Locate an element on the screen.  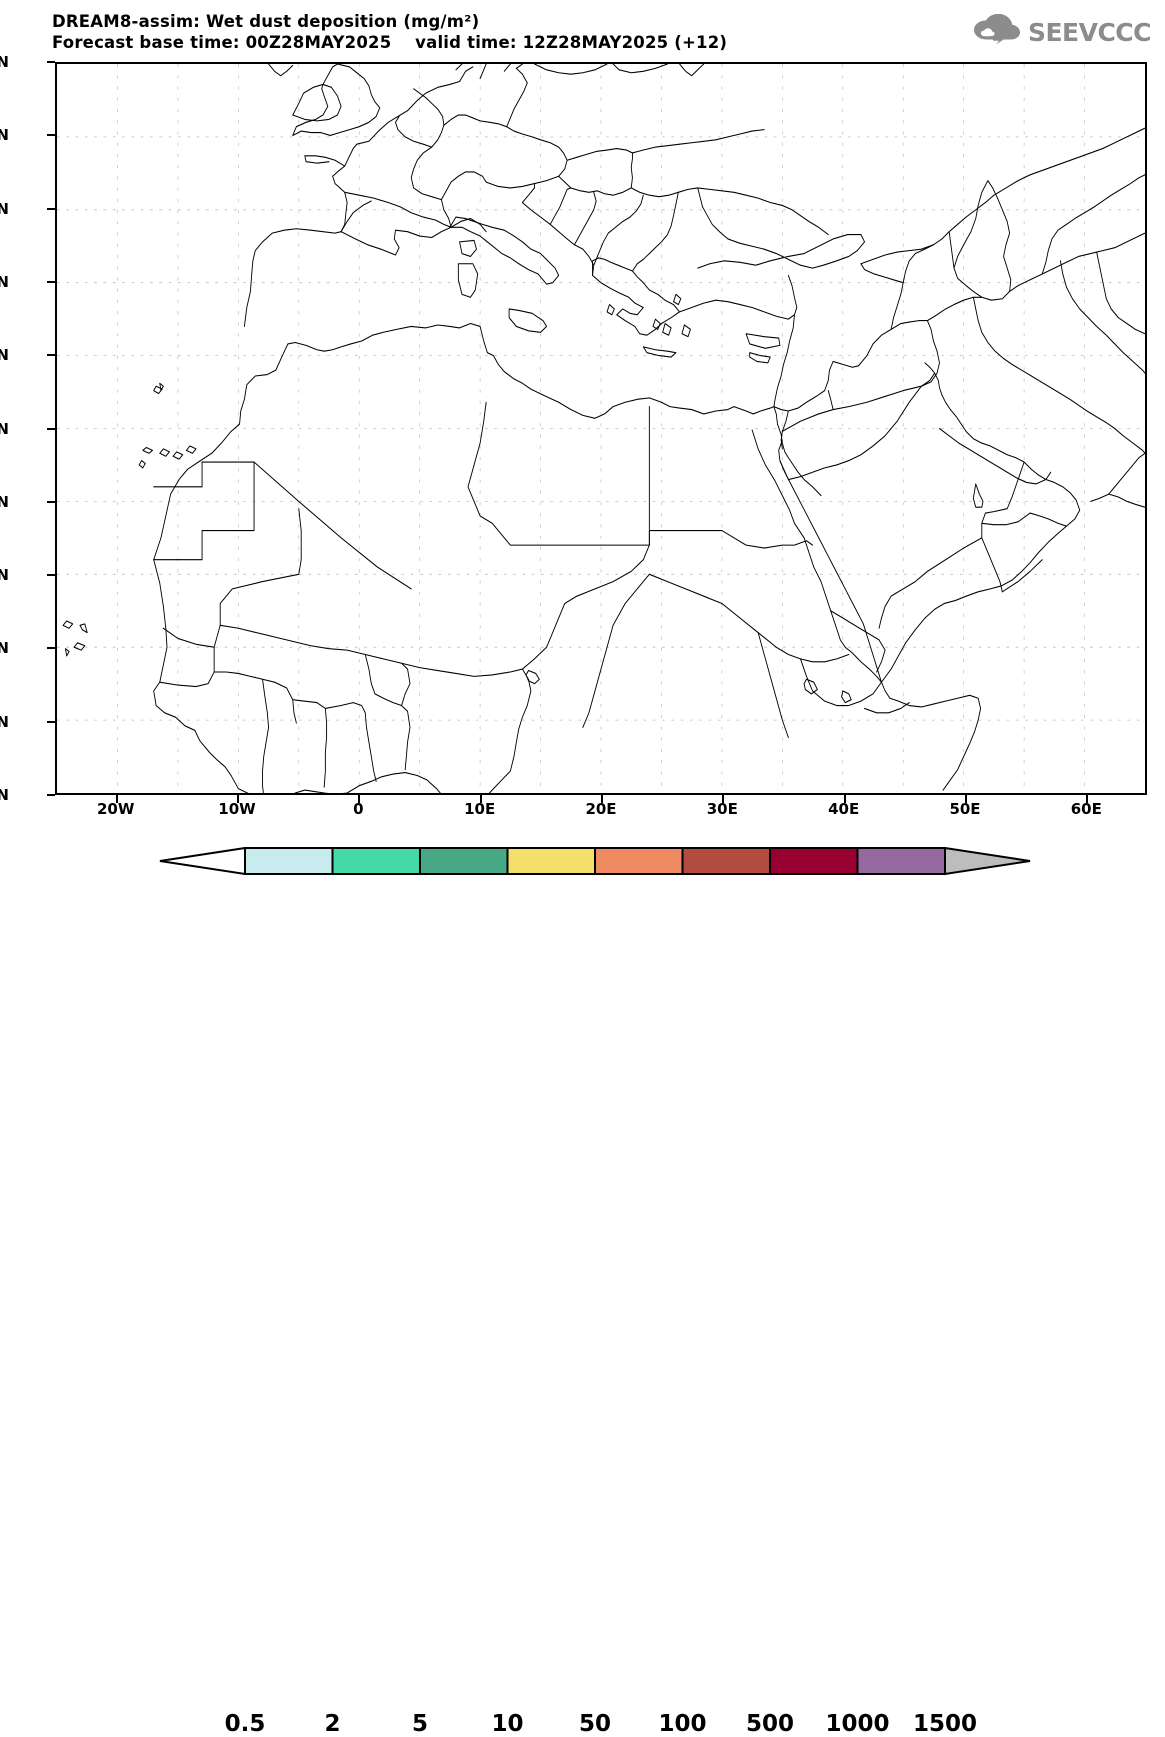
x-tick-label: 20W is located at coordinates (115, 809).